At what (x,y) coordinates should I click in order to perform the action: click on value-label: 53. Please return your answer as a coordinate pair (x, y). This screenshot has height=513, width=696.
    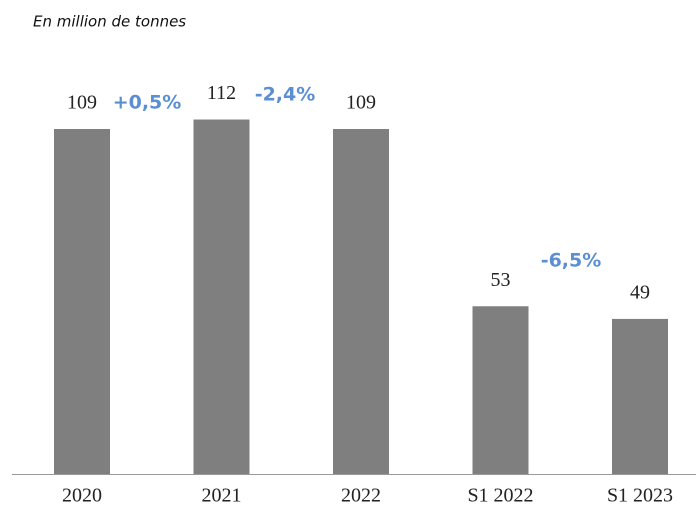
    Looking at the image, I should click on (501, 280).